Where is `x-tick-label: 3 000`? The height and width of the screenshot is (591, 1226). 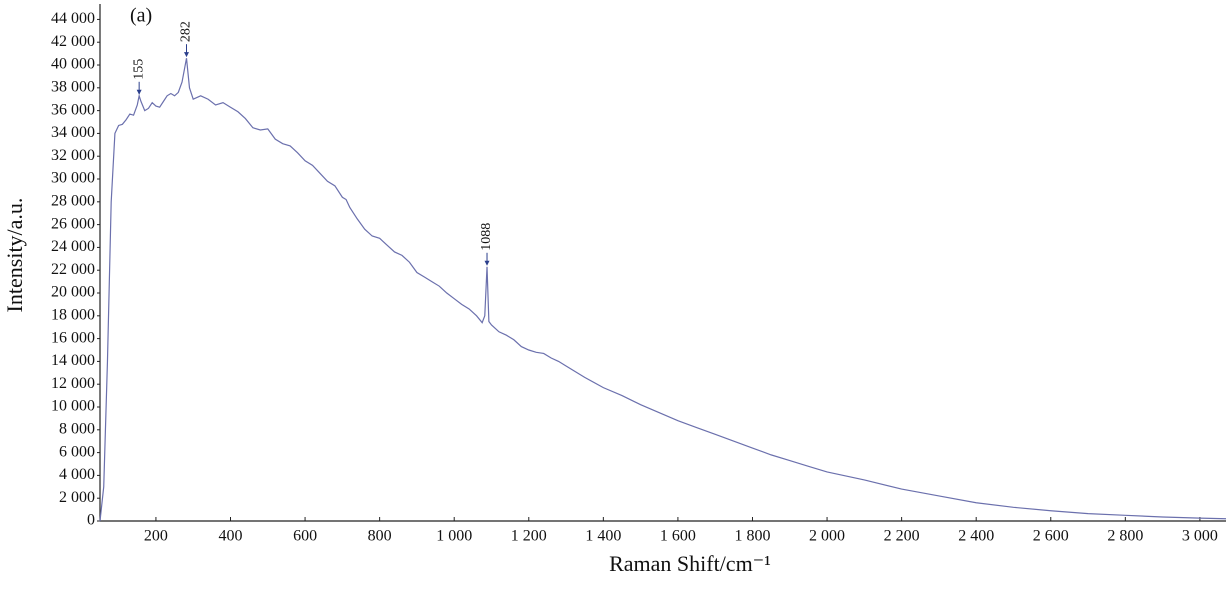
x-tick-label: 3 000 is located at coordinates (1200, 536).